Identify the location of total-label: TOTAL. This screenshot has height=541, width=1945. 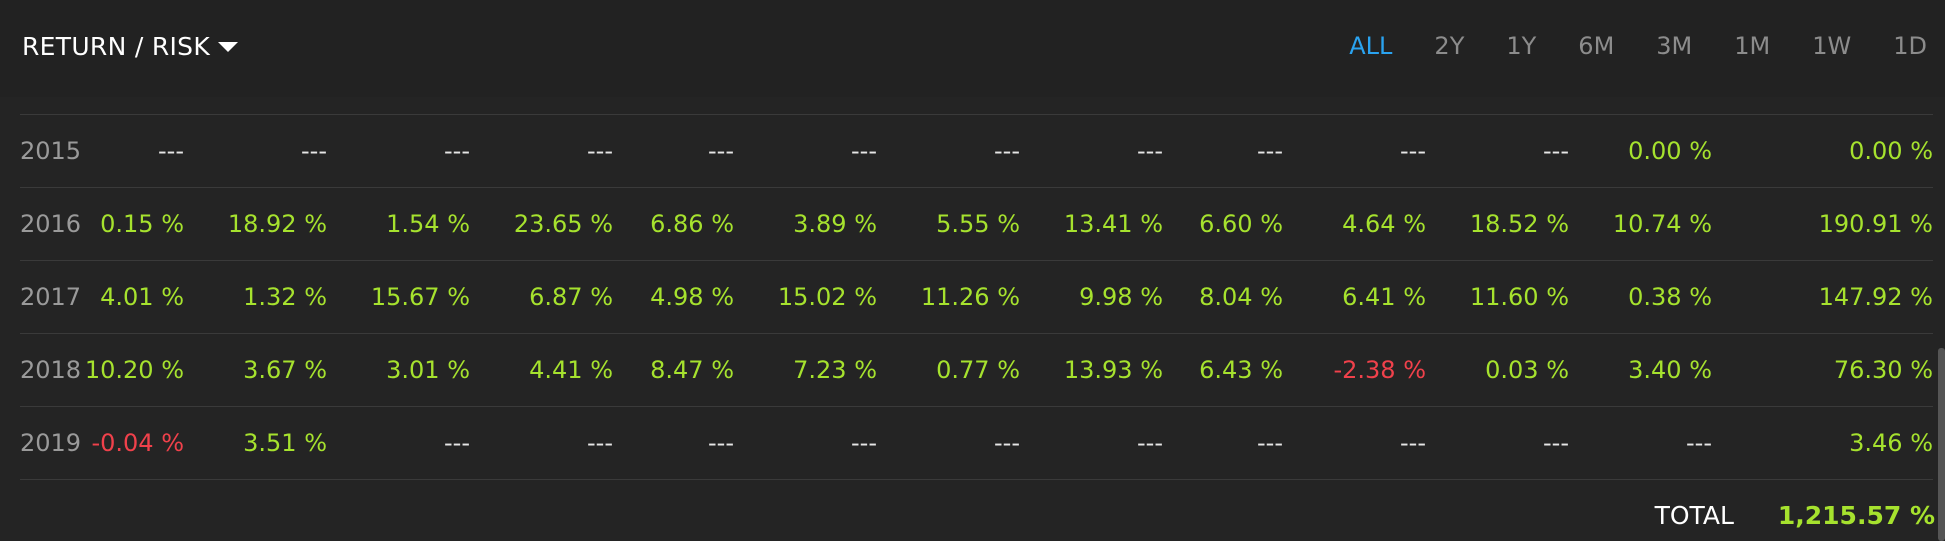
(1694, 515).